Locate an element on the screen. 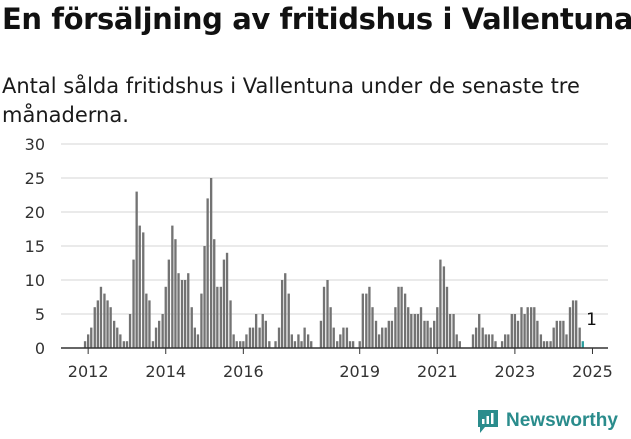  y-tick-label: 30 is located at coordinates (35, 144).